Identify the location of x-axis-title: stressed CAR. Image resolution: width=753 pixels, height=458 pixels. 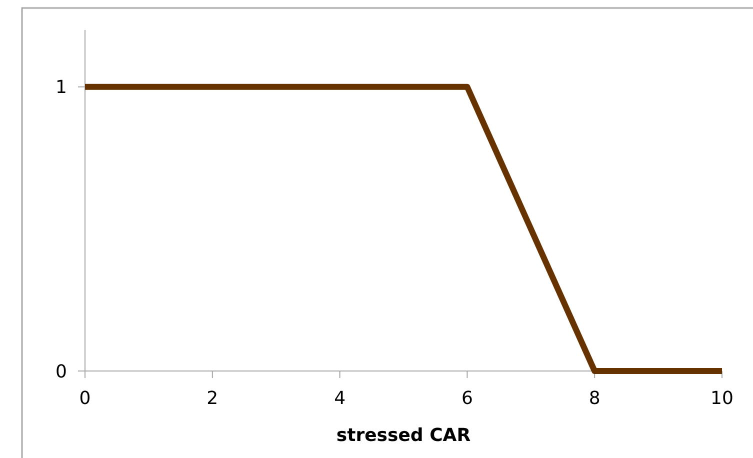
(403, 435).